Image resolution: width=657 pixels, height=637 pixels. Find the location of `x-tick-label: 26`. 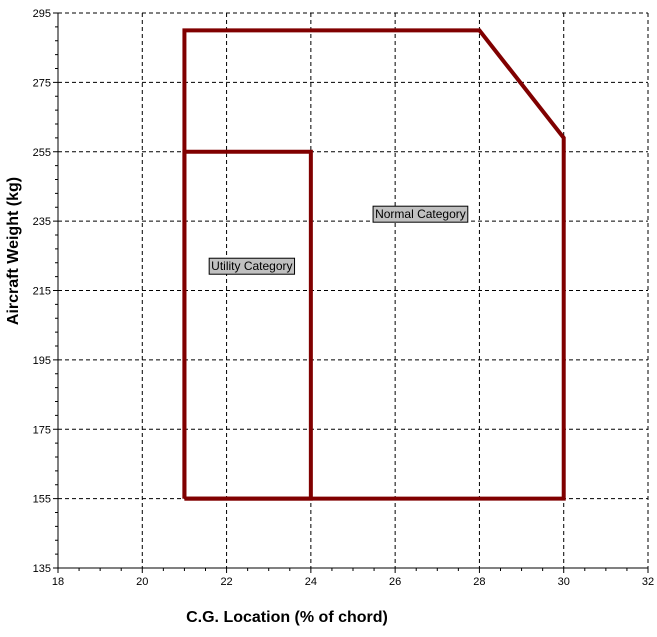

x-tick-label: 26 is located at coordinates (395, 582).